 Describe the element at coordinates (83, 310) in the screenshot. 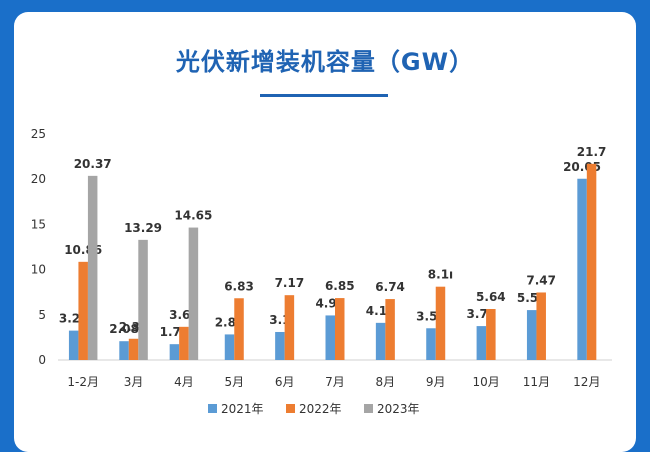

I see `bar-2022年-1-2月` at that location.